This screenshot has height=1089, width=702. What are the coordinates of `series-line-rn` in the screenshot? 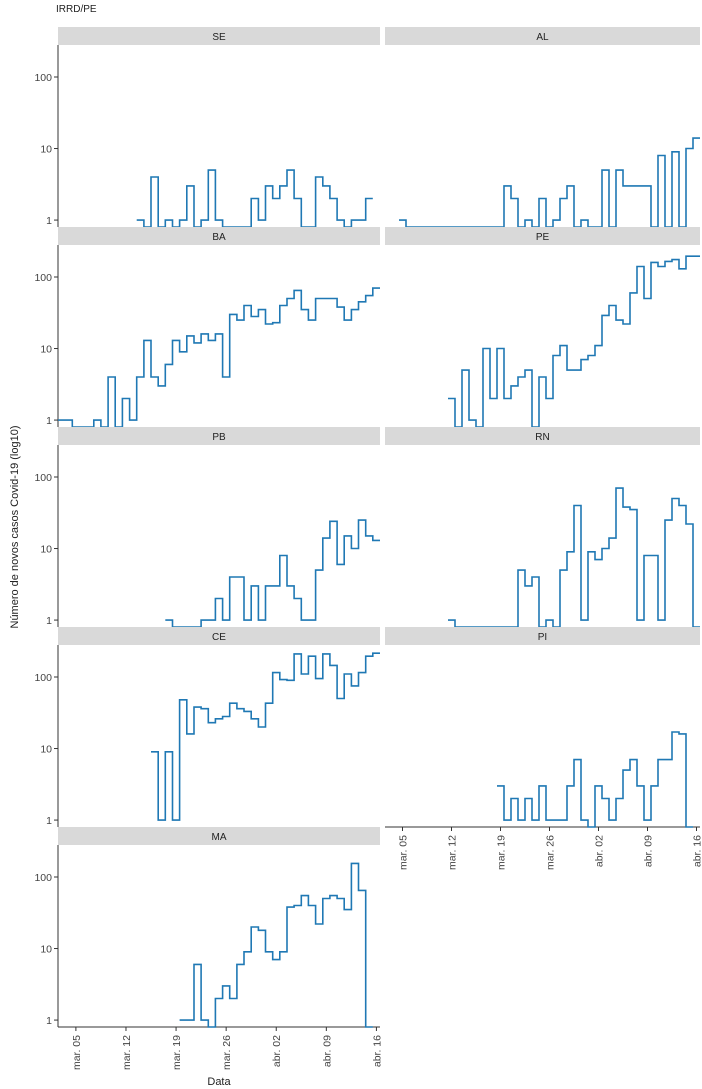 It's located at (574, 557).